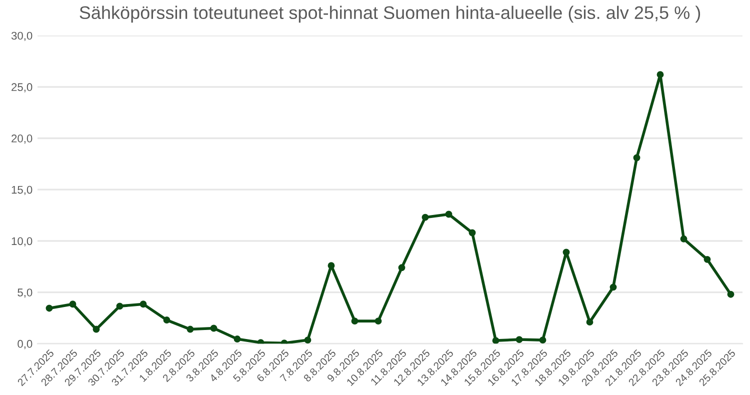 Image resolution: width=750 pixels, height=395 pixels. I want to click on y-tick-label: 5,0, so click(25, 293).